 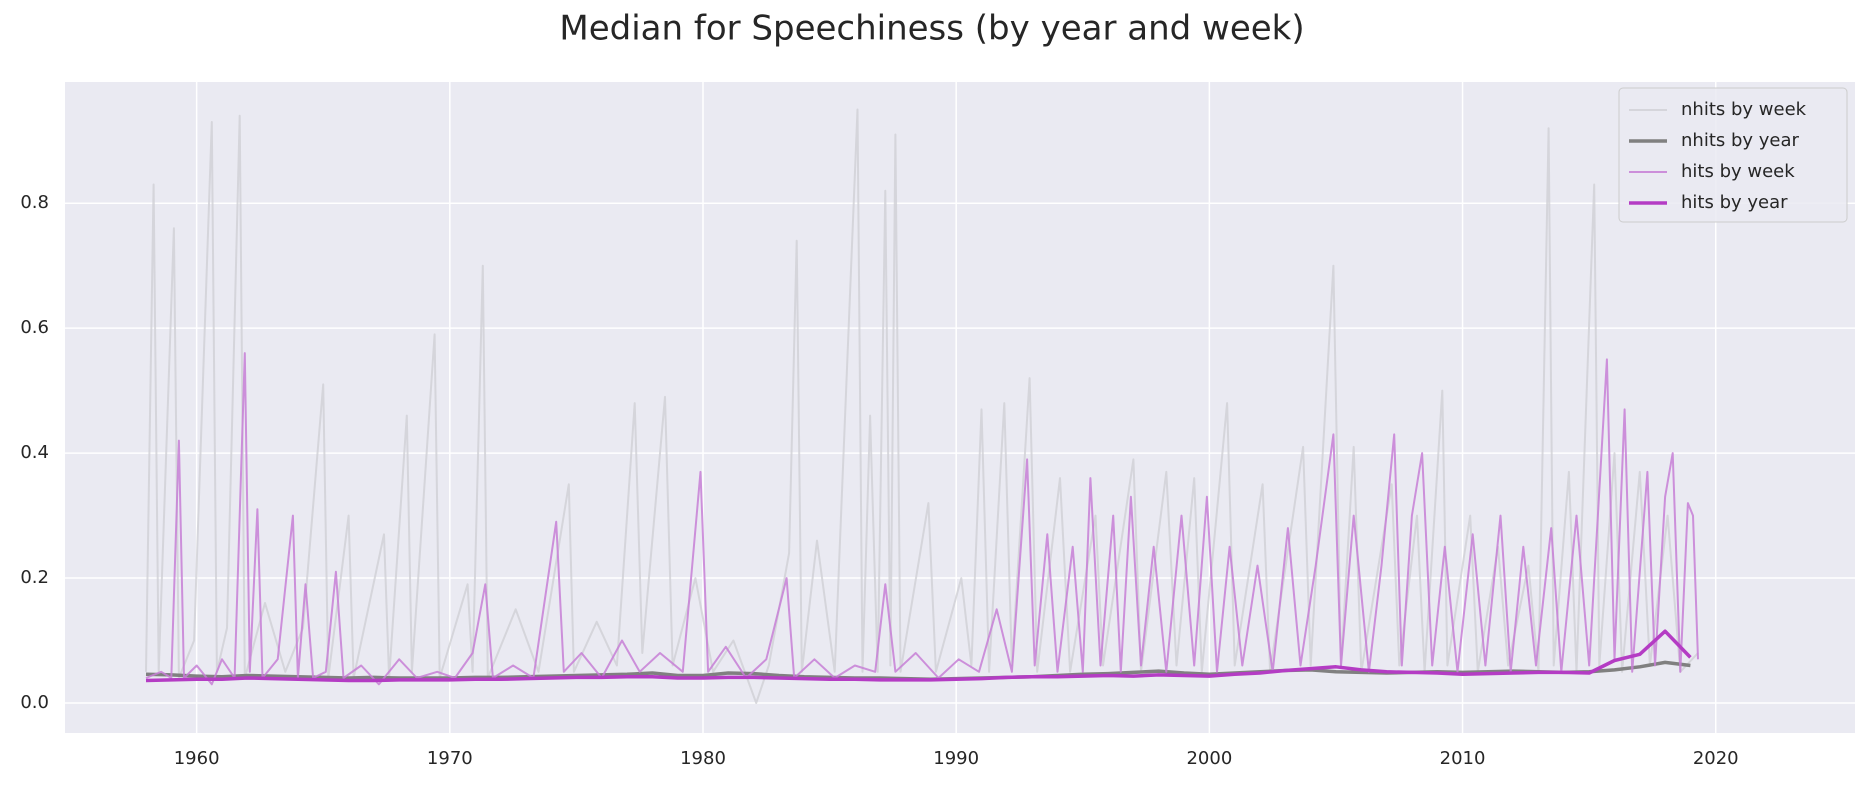 What do you see at coordinates (450, 758) in the screenshot?
I see `x-tick-label: 1970` at bounding box center [450, 758].